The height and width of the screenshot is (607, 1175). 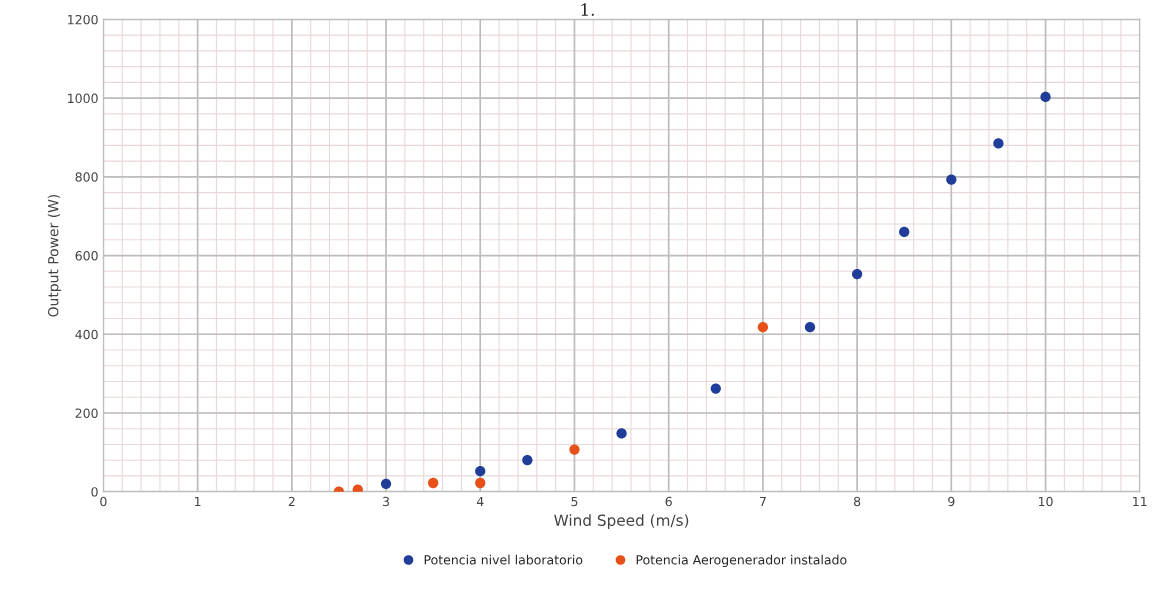 What do you see at coordinates (83, 98) in the screenshot?
I see `y-tick-label: 1000` at bounding box center [83, 98].